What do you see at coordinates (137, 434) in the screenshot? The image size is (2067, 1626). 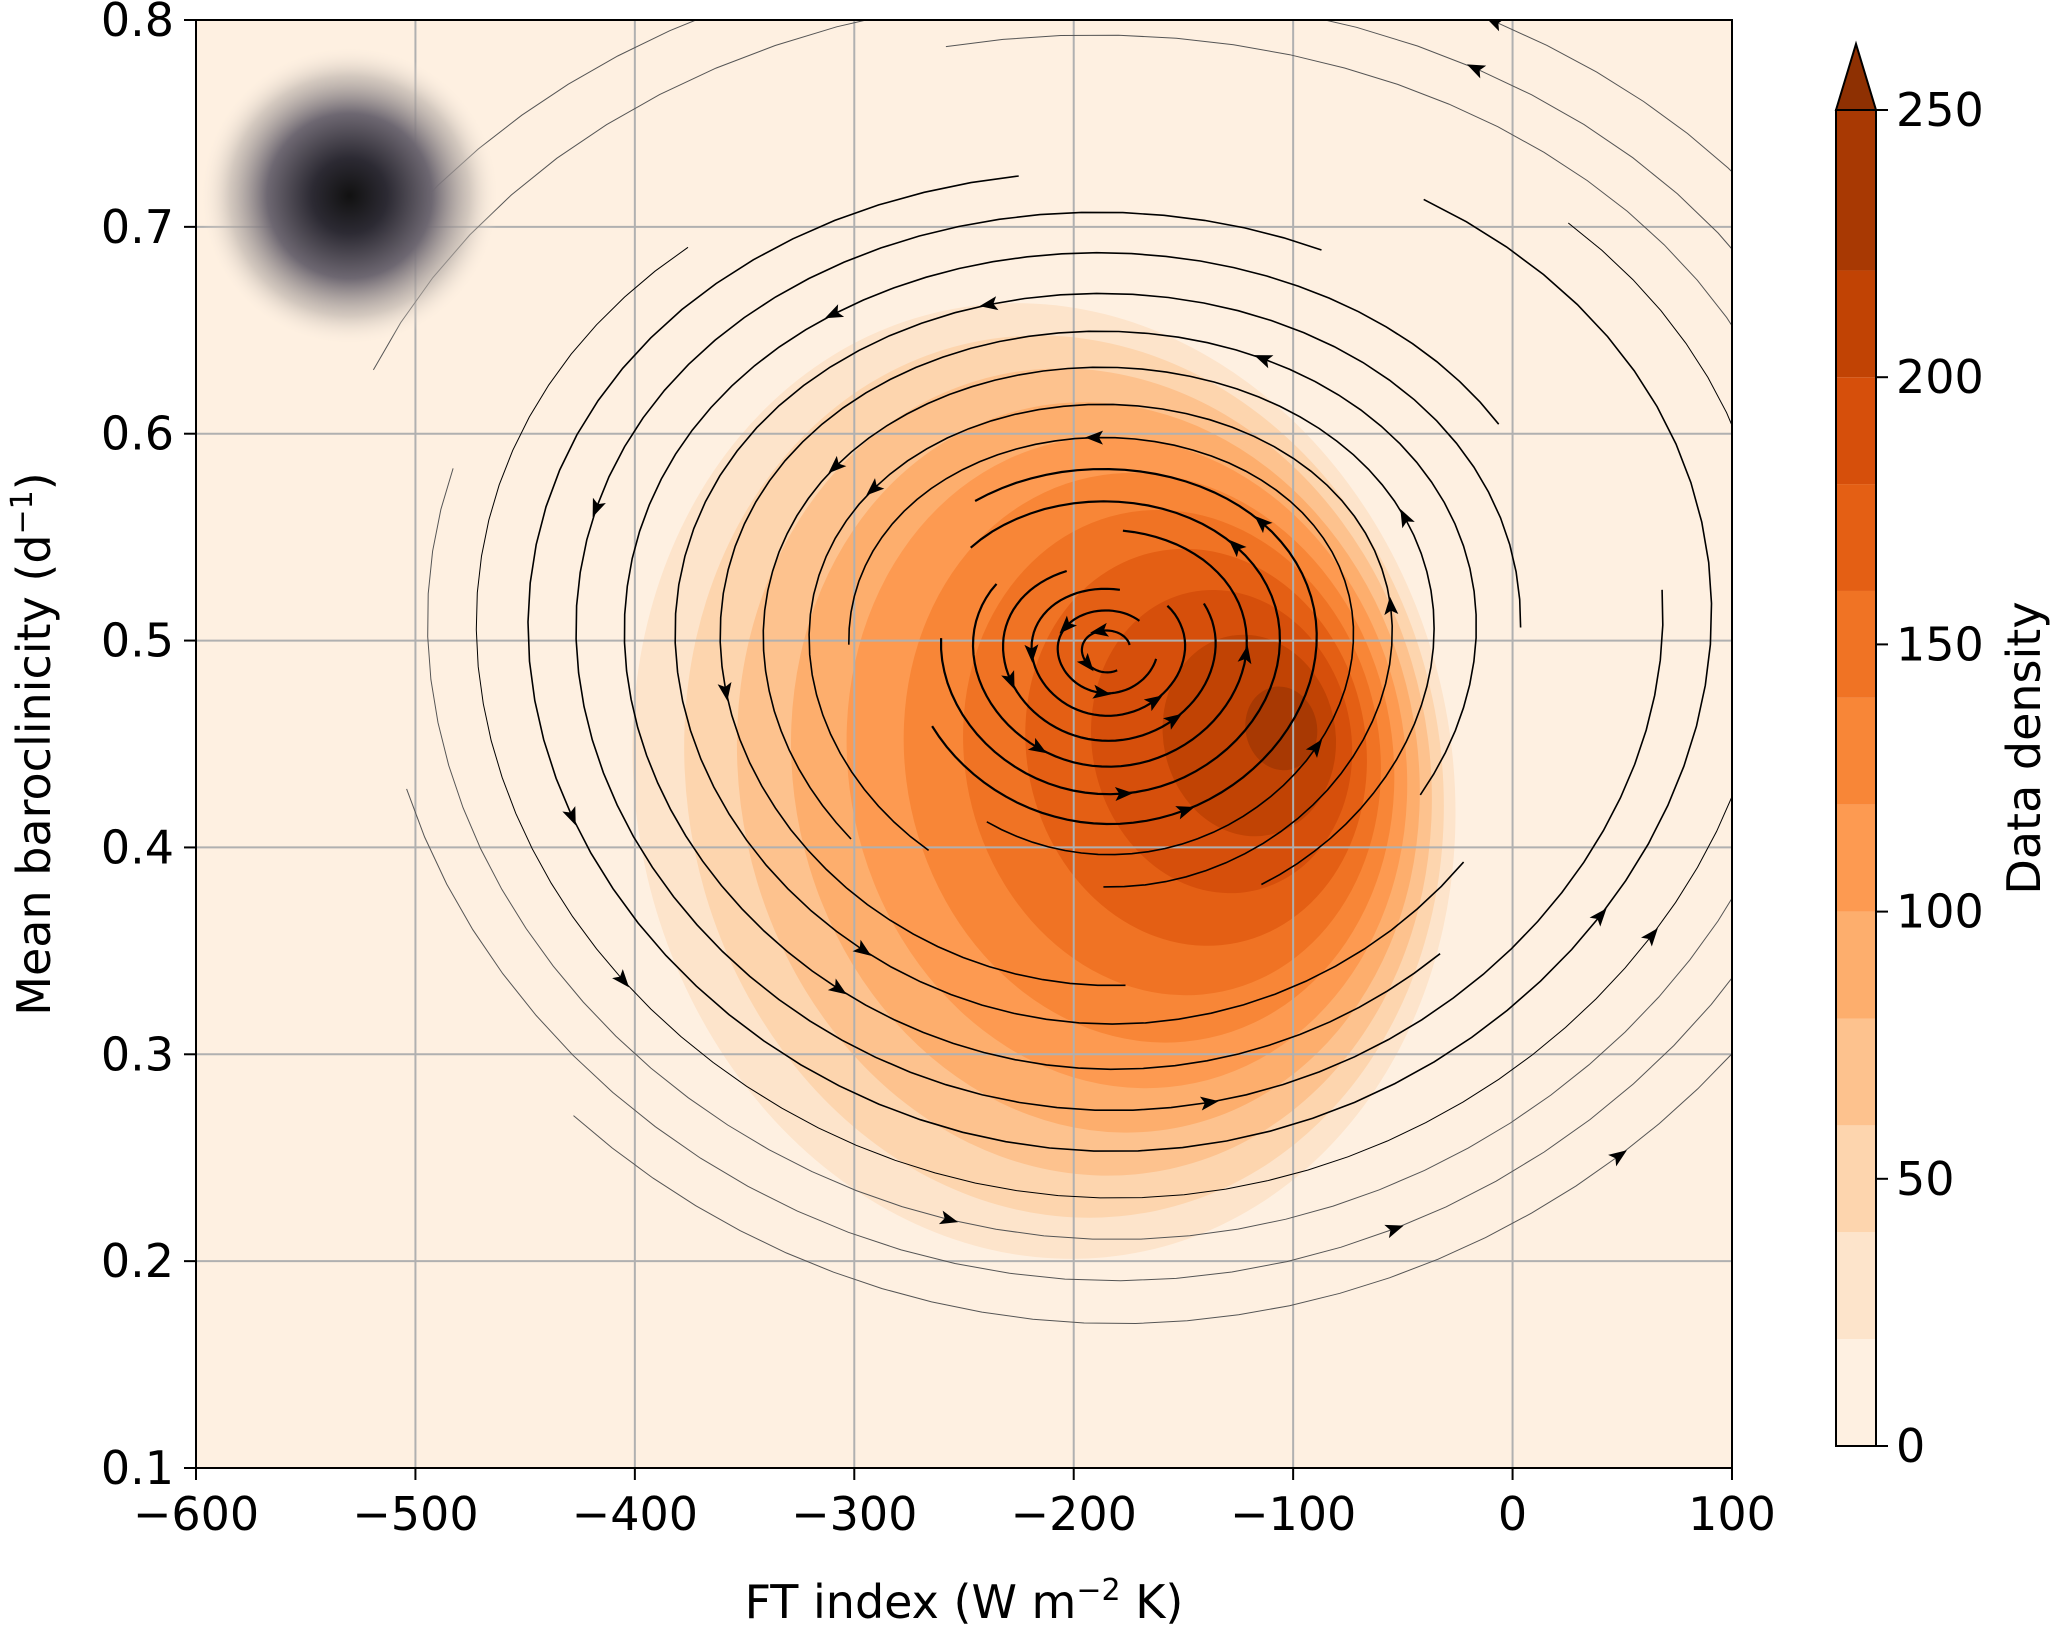 I see `y-tick-label: 0.6` at bounding box center [137, 434].